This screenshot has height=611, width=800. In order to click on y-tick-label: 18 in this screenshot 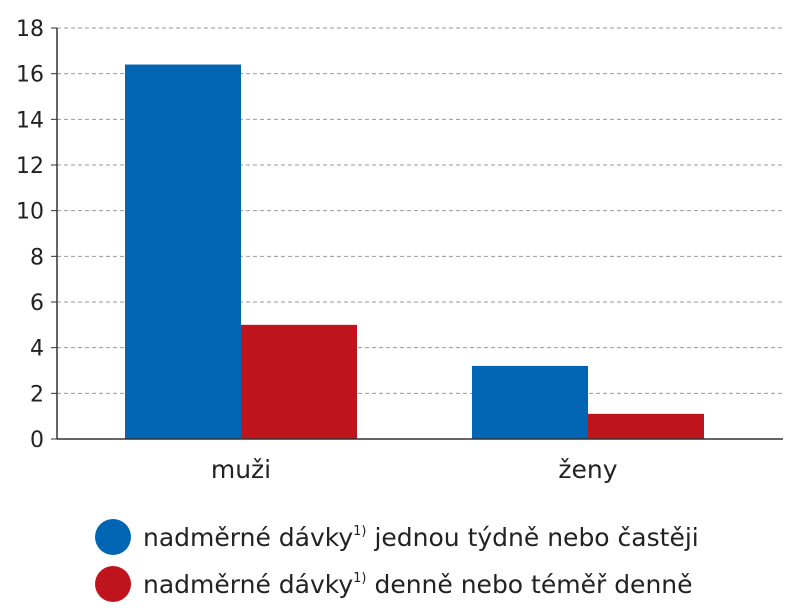, I will do `click(30, 29)`.